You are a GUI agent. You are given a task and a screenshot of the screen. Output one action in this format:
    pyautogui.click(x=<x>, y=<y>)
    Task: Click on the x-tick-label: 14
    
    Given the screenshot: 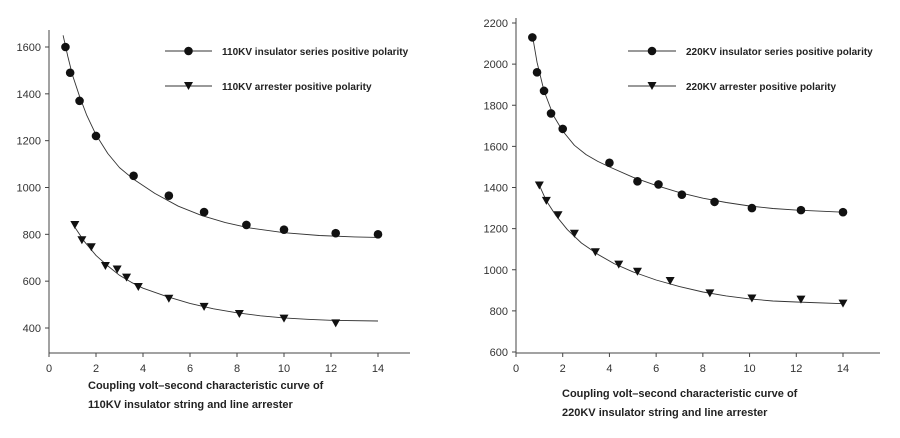 What is the action you would take?
    pyautogui.click(x=378, y=369)
    